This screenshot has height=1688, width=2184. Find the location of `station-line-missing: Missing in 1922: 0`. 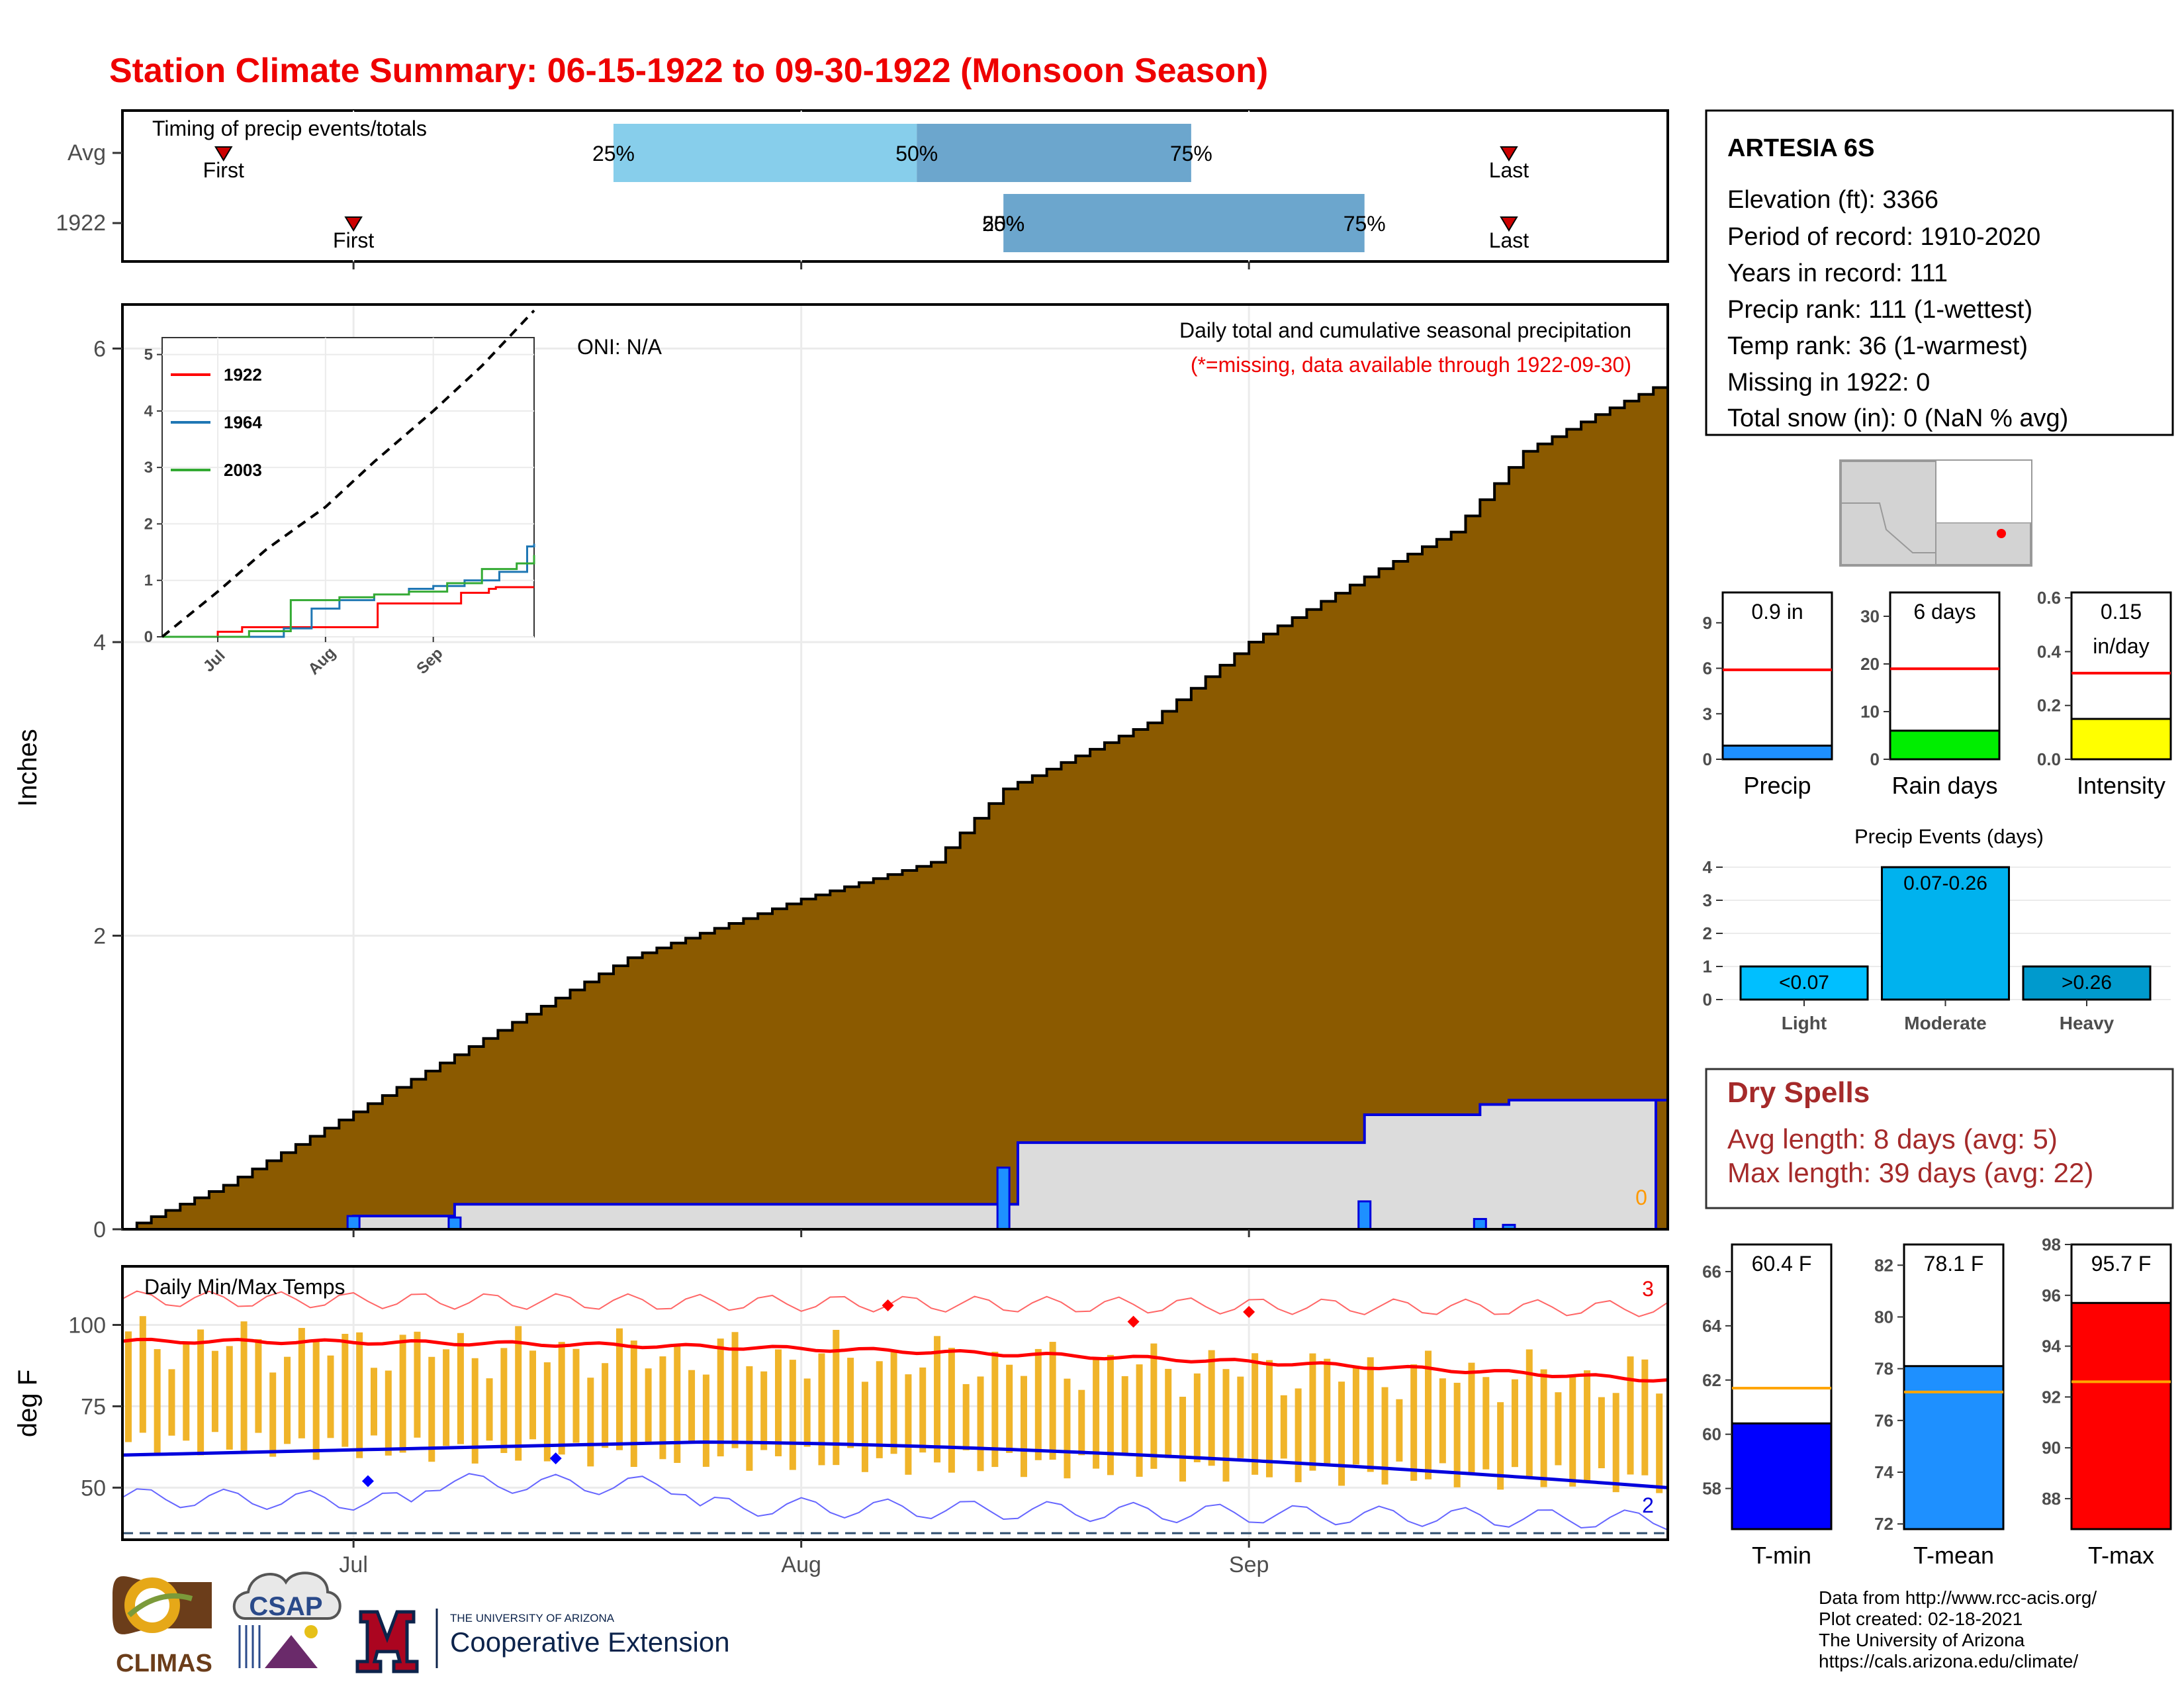

station-line-missing: Missing in 1922: 0 is located at coordinates (1829, 383).